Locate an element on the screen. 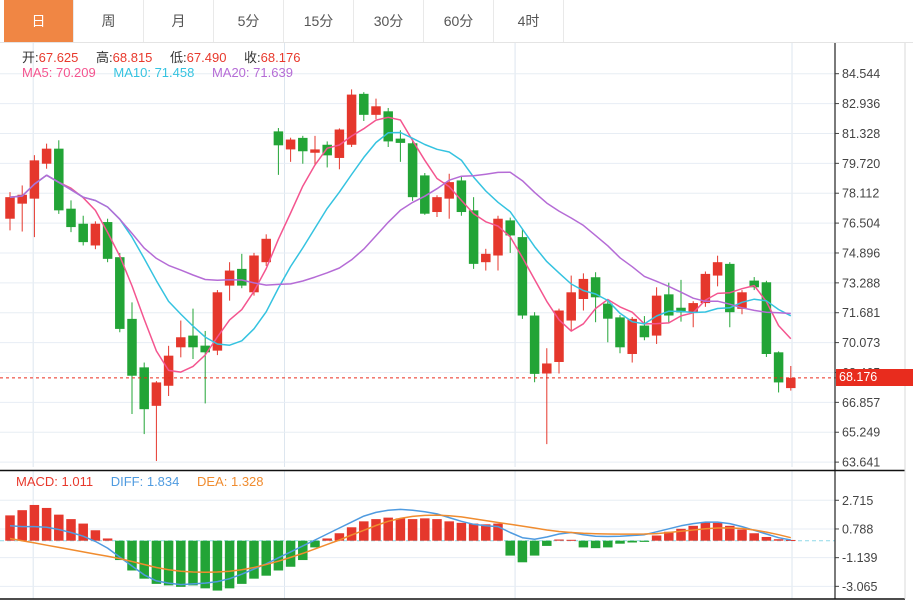 Image resolution: width=913 pixels, height=604 pixels. dea-line is located at coordinates (400, 544).